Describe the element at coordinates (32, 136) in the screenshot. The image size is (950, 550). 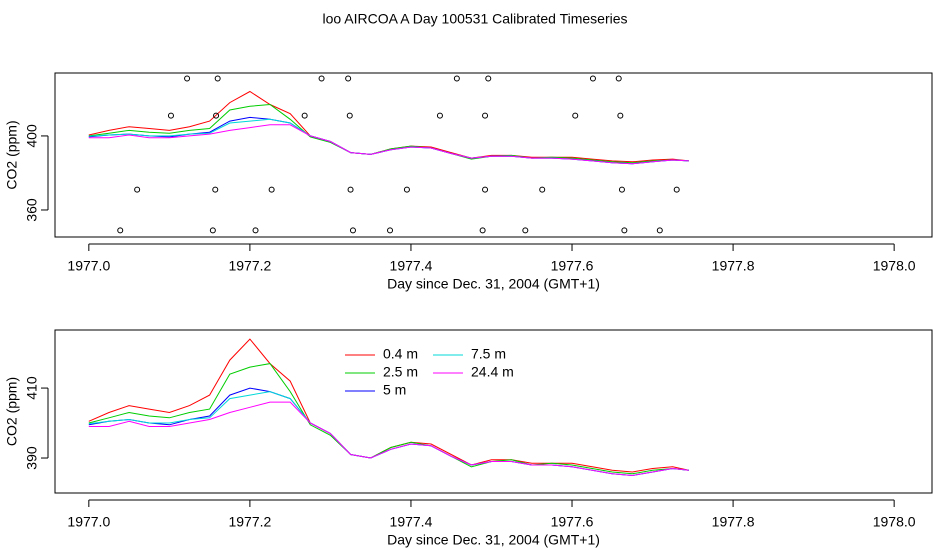
I see `y-tick-label: 400` at that location.